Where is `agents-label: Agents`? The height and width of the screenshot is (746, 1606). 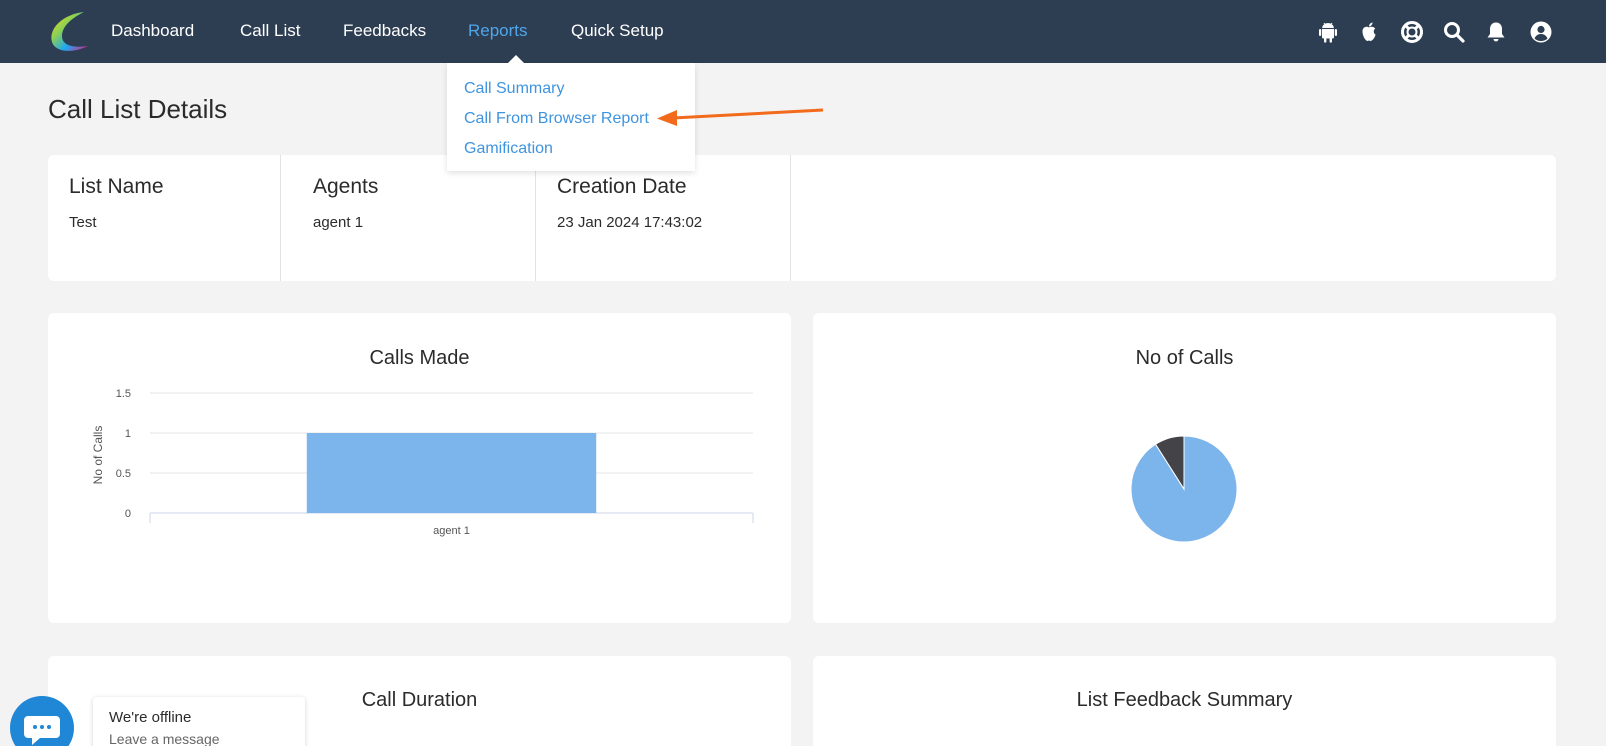 agents-label: Agents is located at coordinates (346, 186).